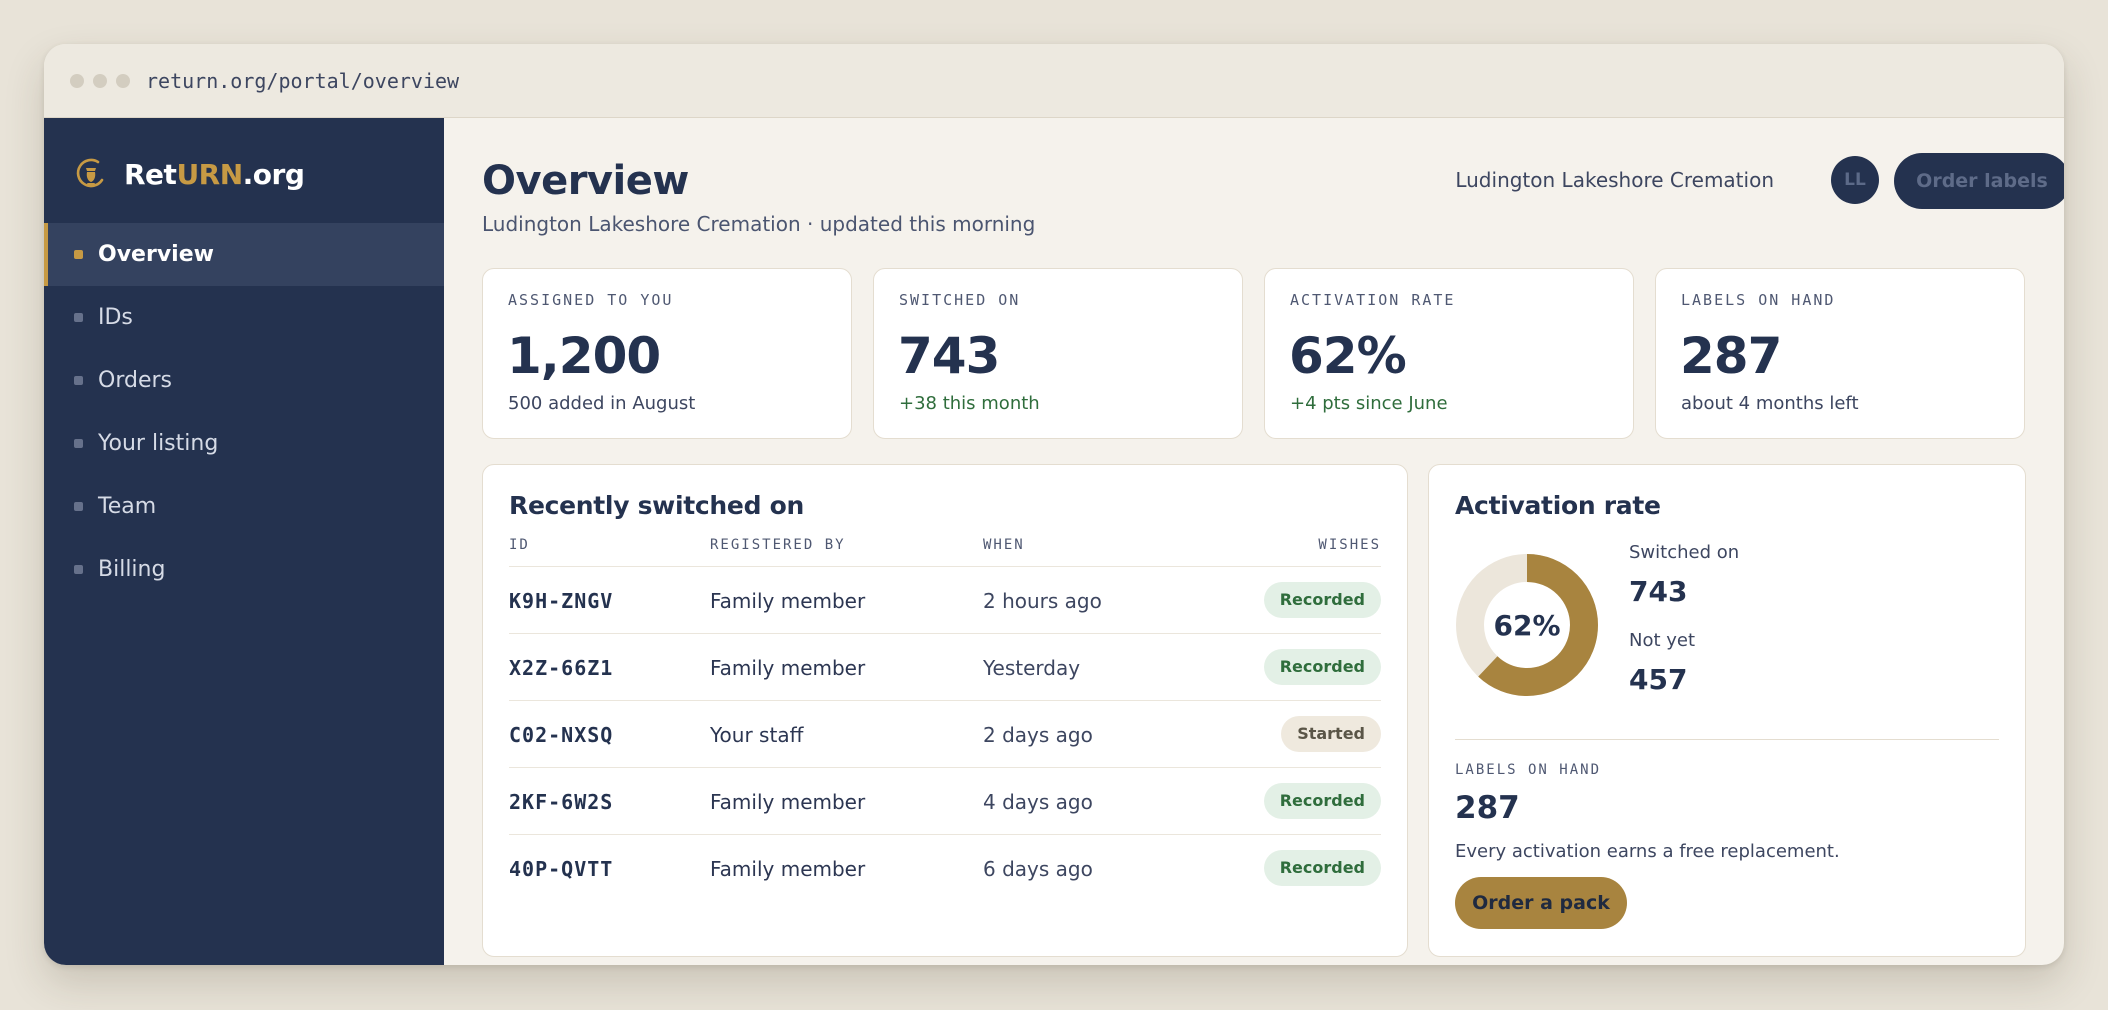  What do you see at coordinates (1038, 801) in the screenshot?
I see `when-cell: 4 days ago` at bounding box center [1038, 801].